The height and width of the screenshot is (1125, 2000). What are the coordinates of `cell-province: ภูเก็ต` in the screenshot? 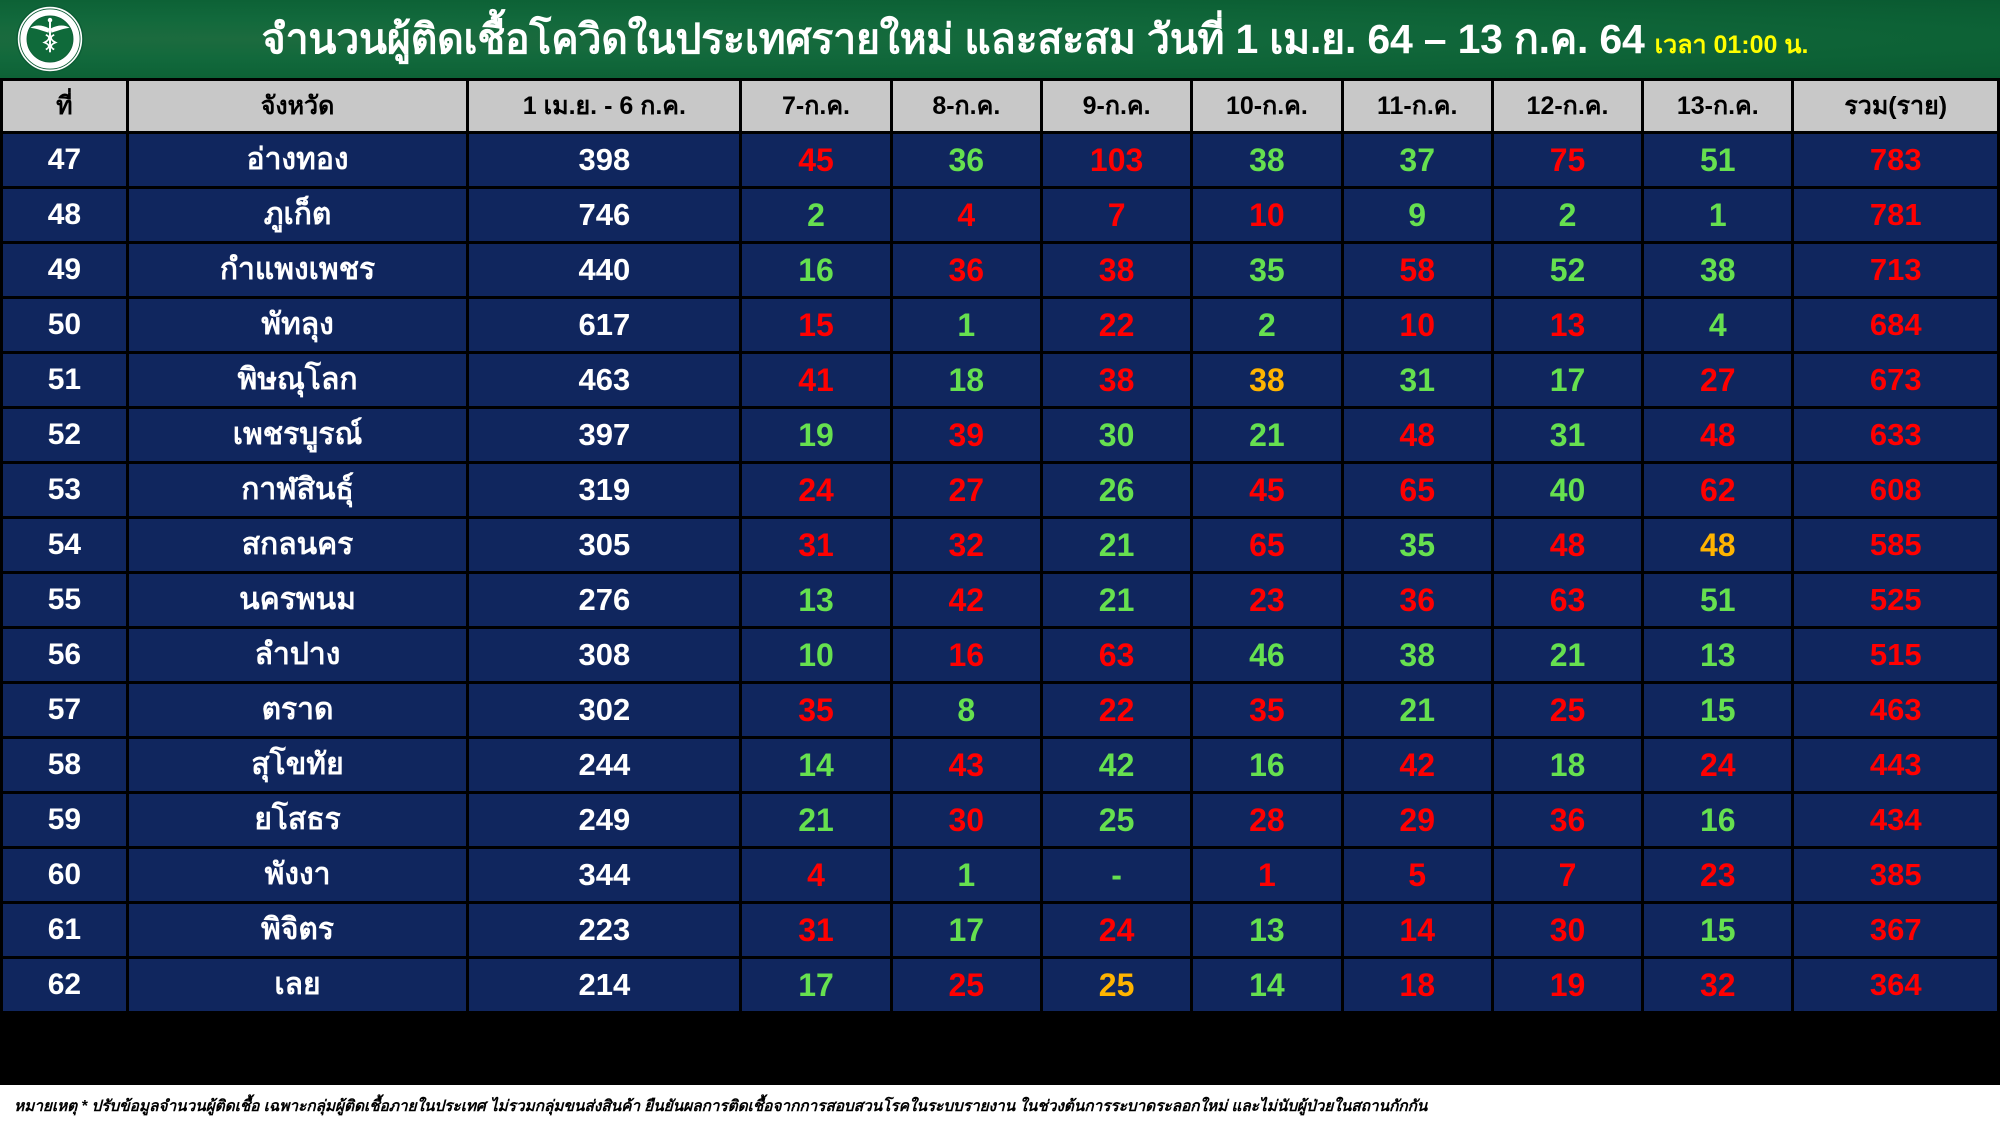 It's located at (297, 215).